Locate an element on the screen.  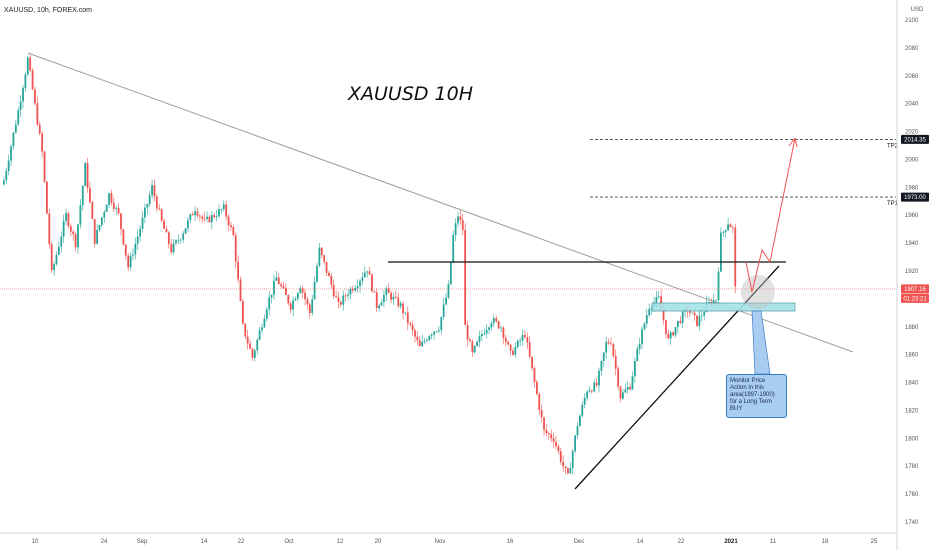
target-label: TP1 is located at coordinates (893, 204).